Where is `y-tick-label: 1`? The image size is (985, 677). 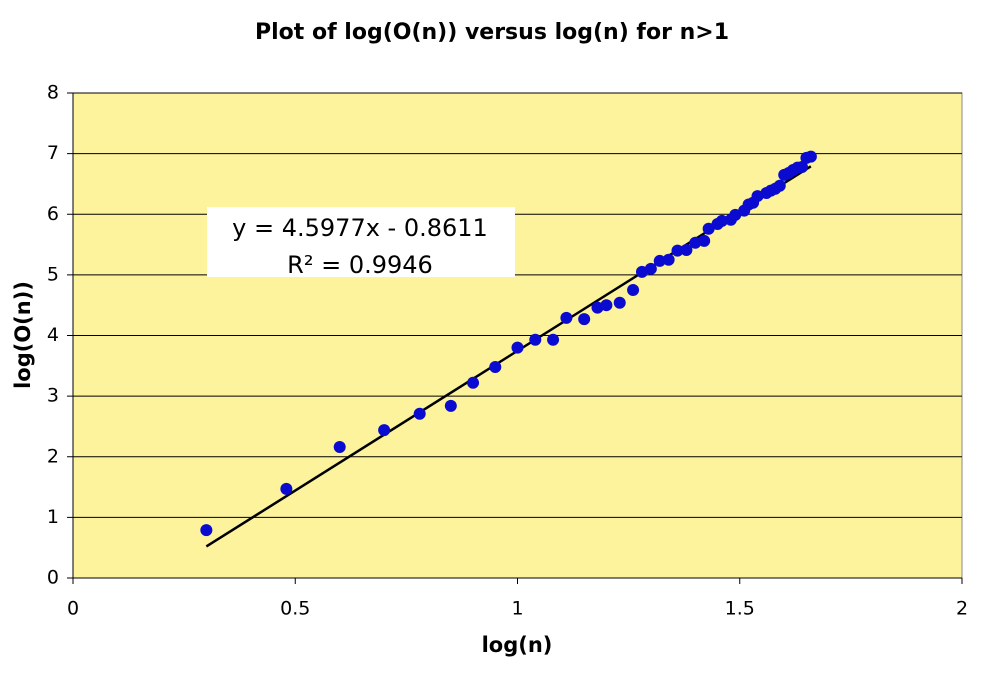
y-tick-label: 1 is located at coordinates (53, 517).